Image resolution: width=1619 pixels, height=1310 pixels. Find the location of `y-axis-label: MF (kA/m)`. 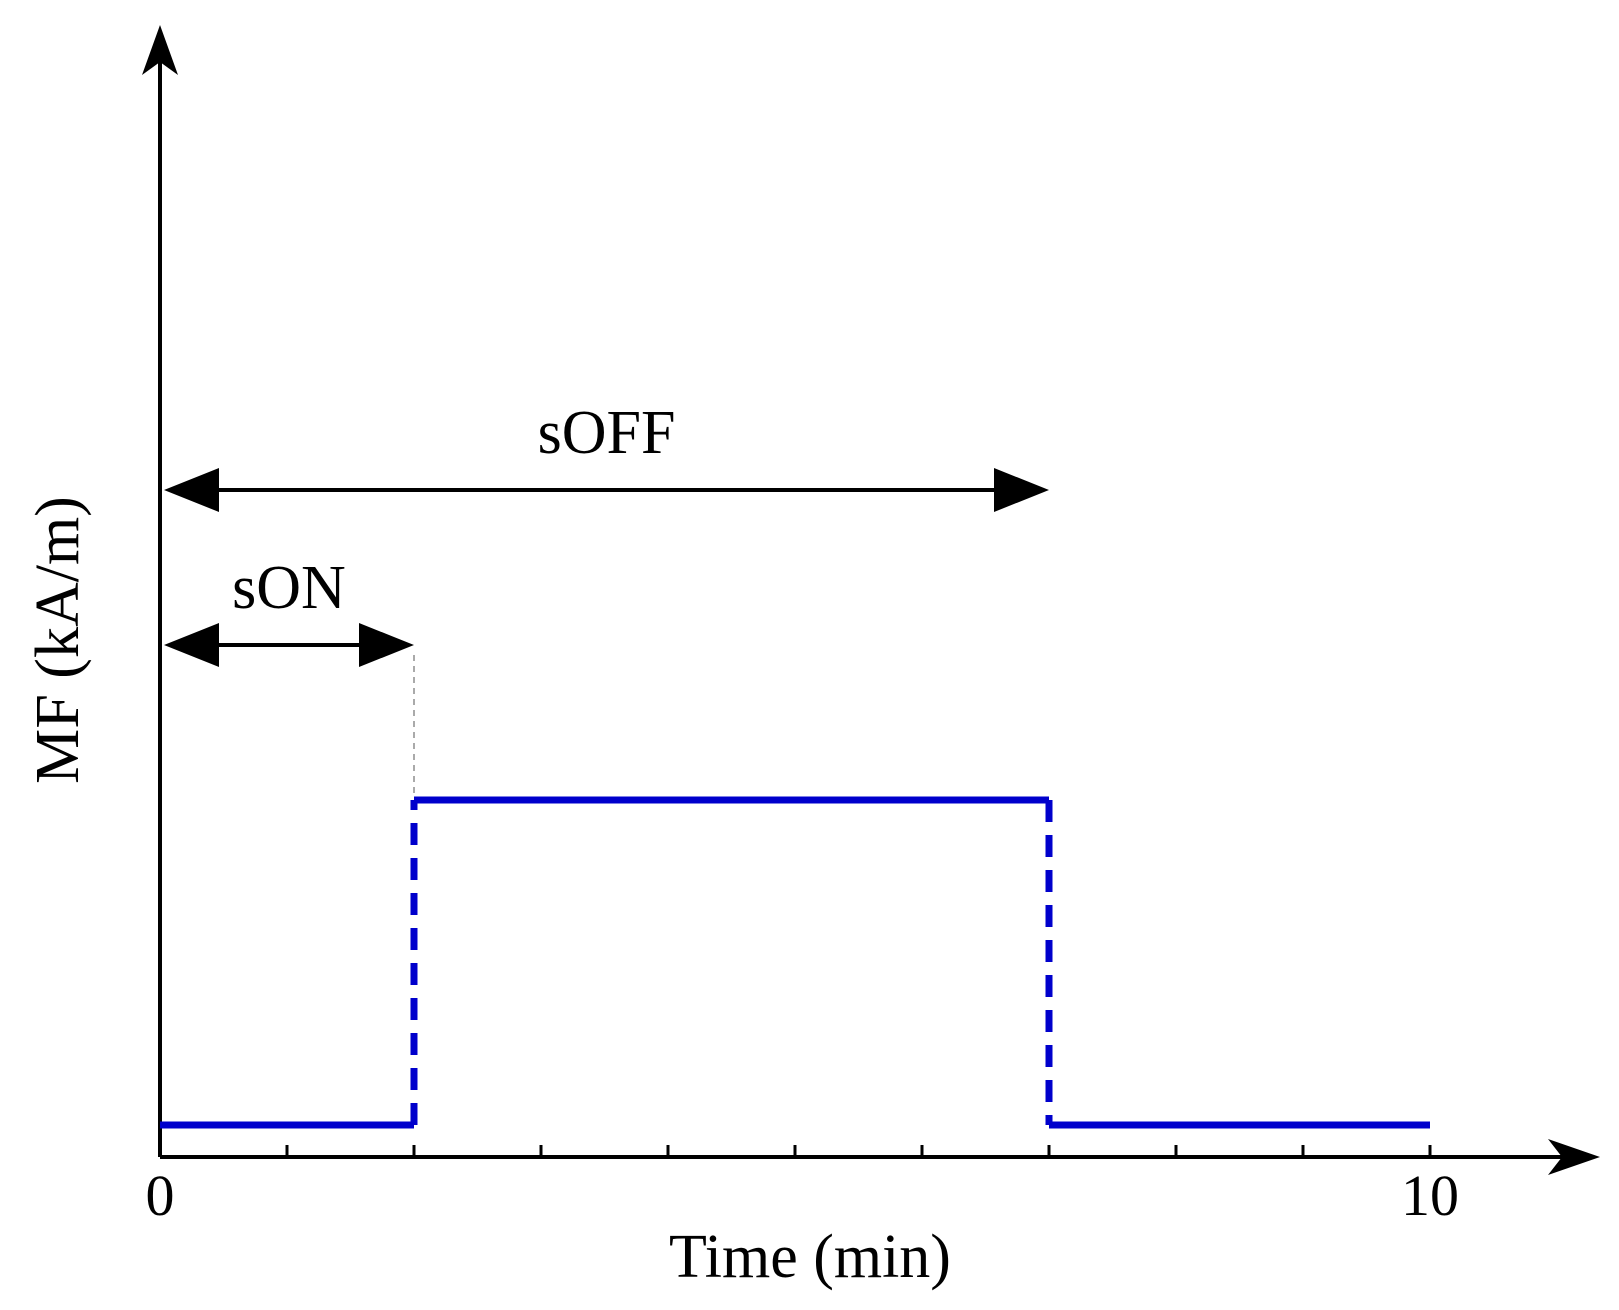

y-axis-label: MF (kA/m) is located at coordinates (58, 640).